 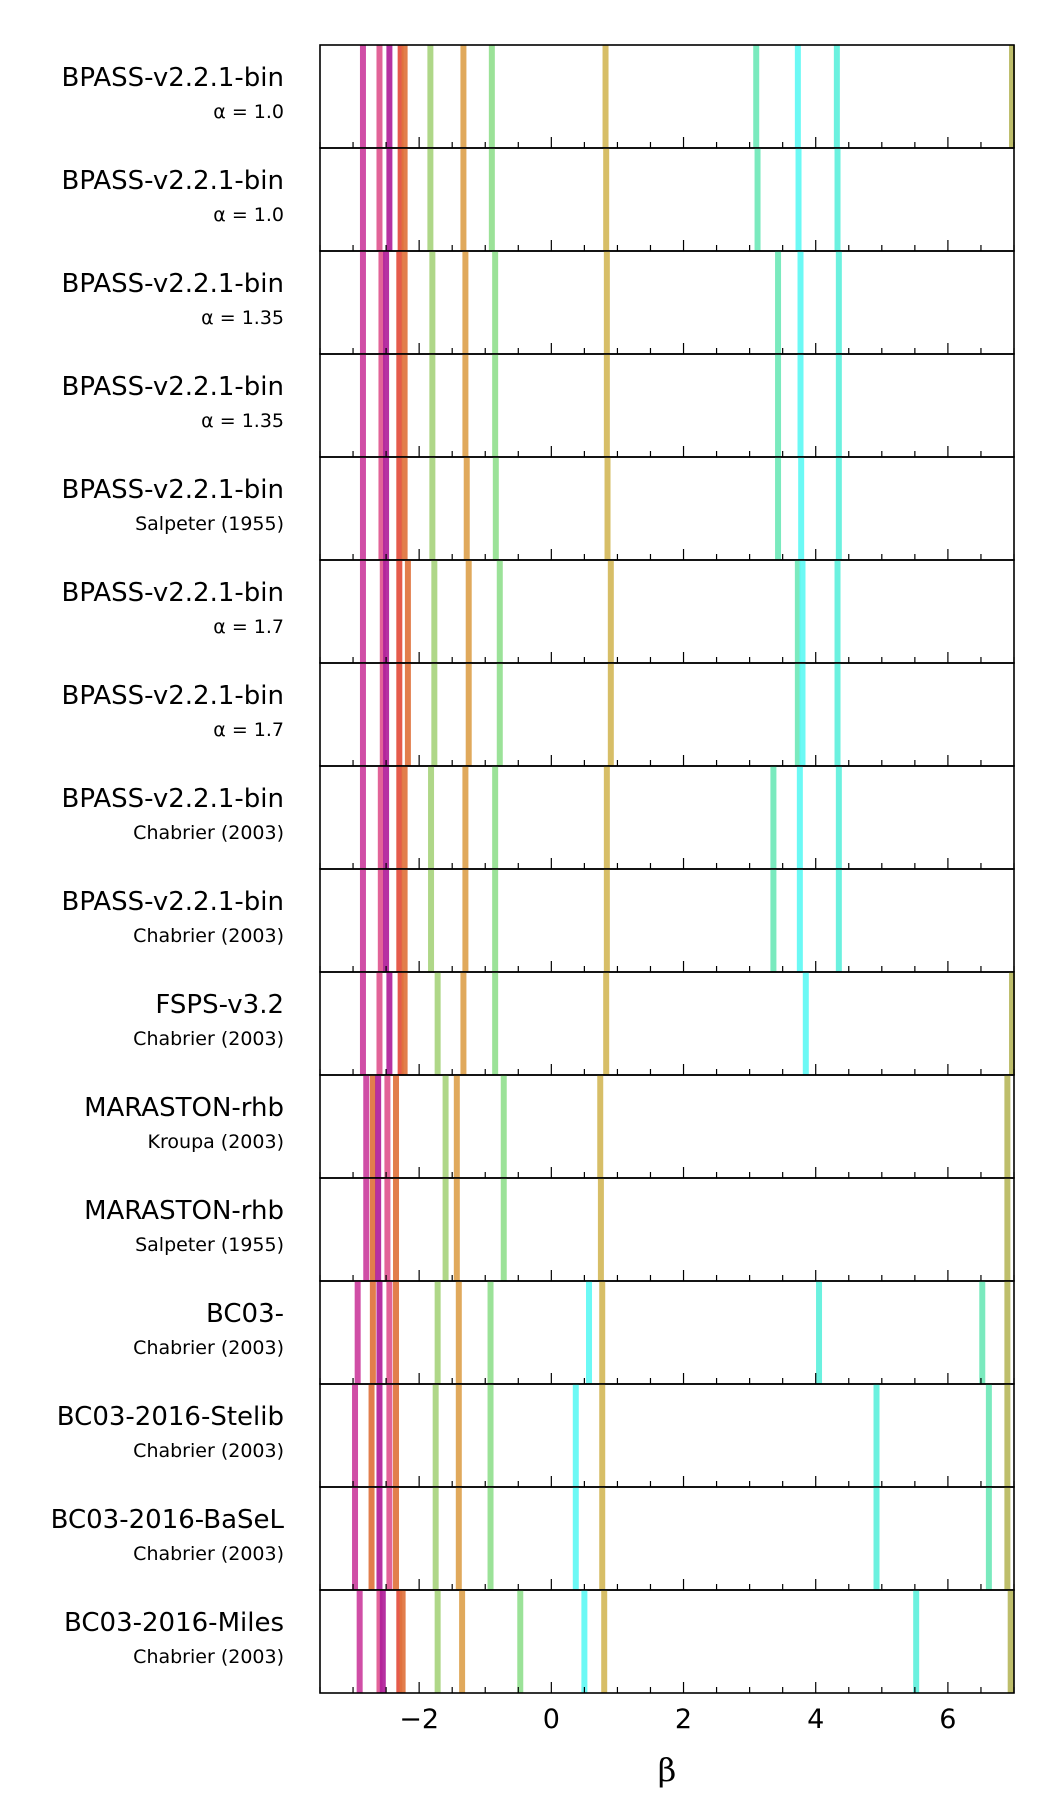 I want to click on x-tick-label: 2, so click(x=683, y=1719).